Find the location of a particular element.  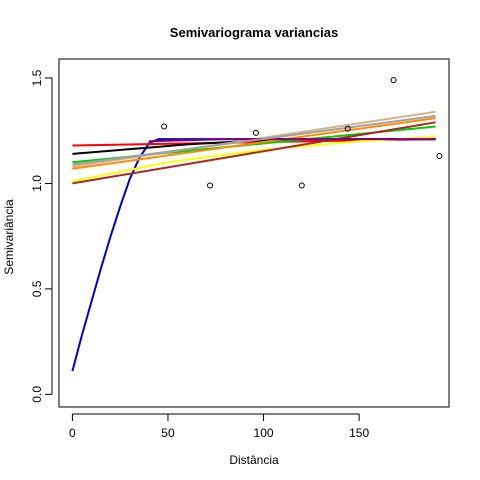

x-tick-label: 50 is located at coordinates (168, 433).